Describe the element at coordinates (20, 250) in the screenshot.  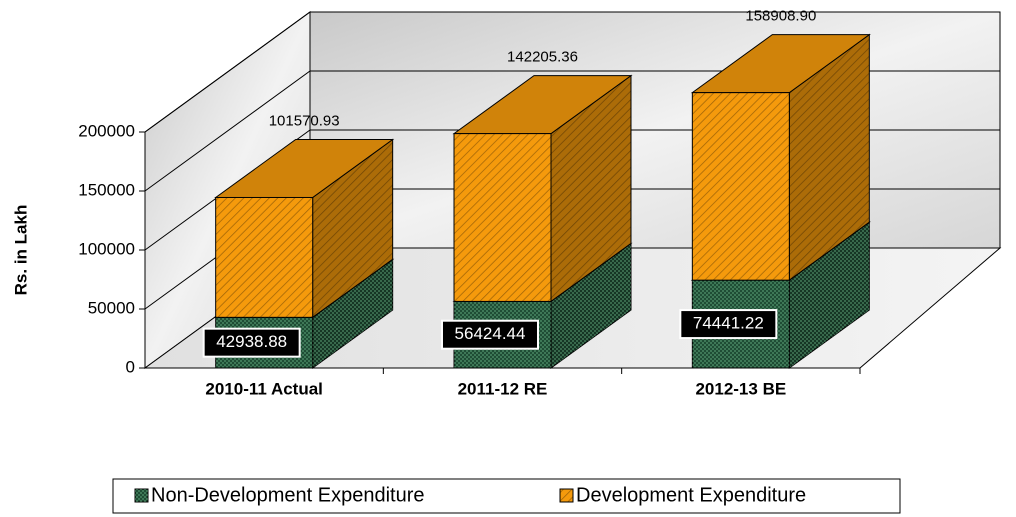
I see `y-axis-label: Rs. in Lakh` at that location.